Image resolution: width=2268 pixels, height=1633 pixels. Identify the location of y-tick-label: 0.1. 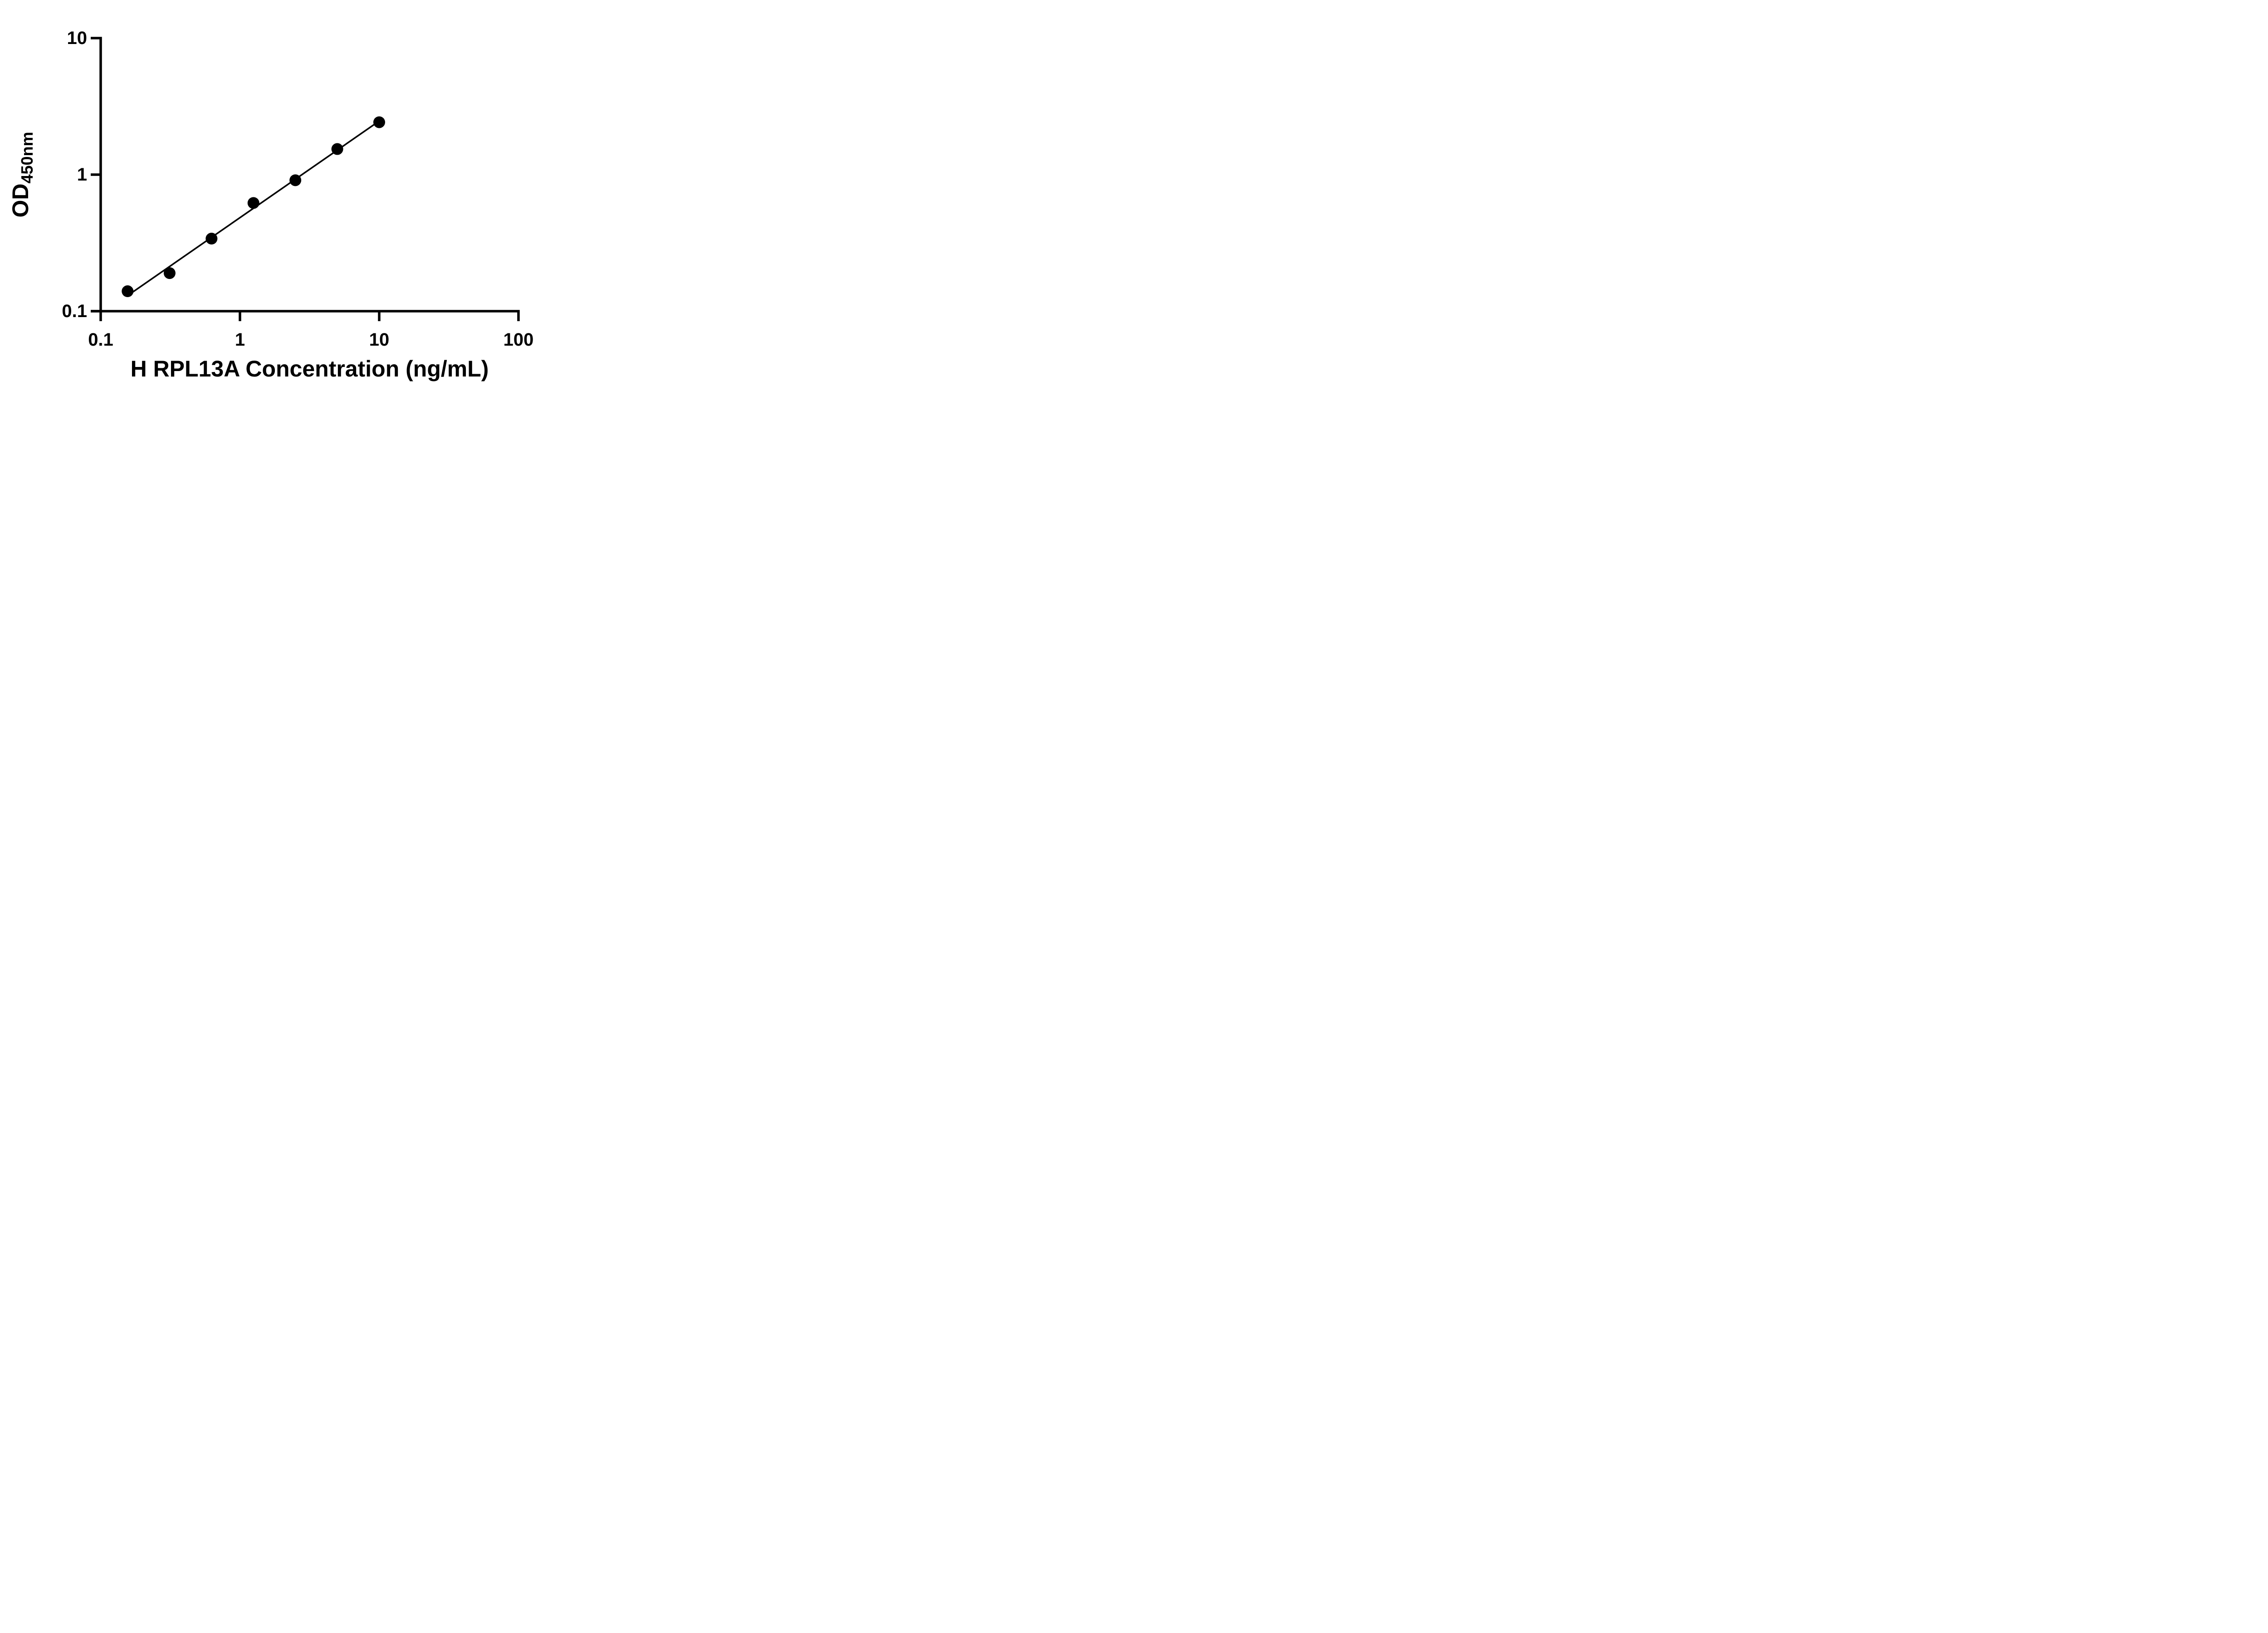
(75, 311).